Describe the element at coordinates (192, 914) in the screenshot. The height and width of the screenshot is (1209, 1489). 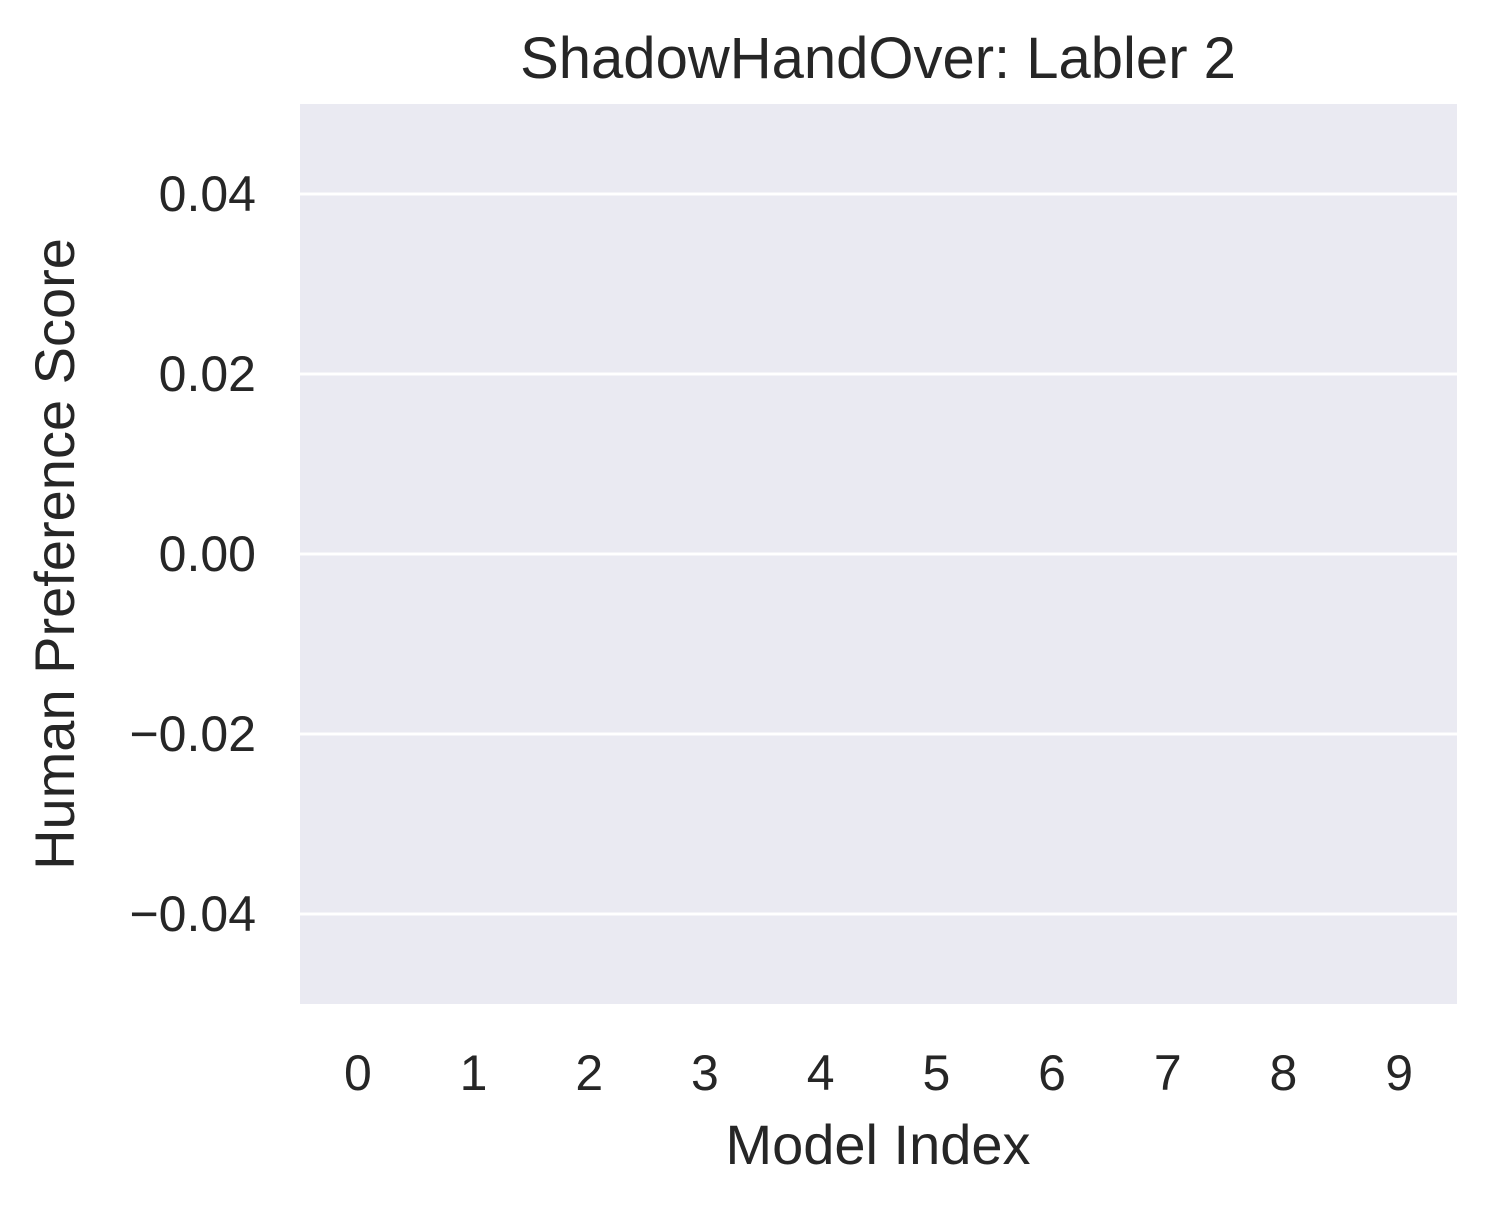
I see `y-tick-label: −0.04` at that location.